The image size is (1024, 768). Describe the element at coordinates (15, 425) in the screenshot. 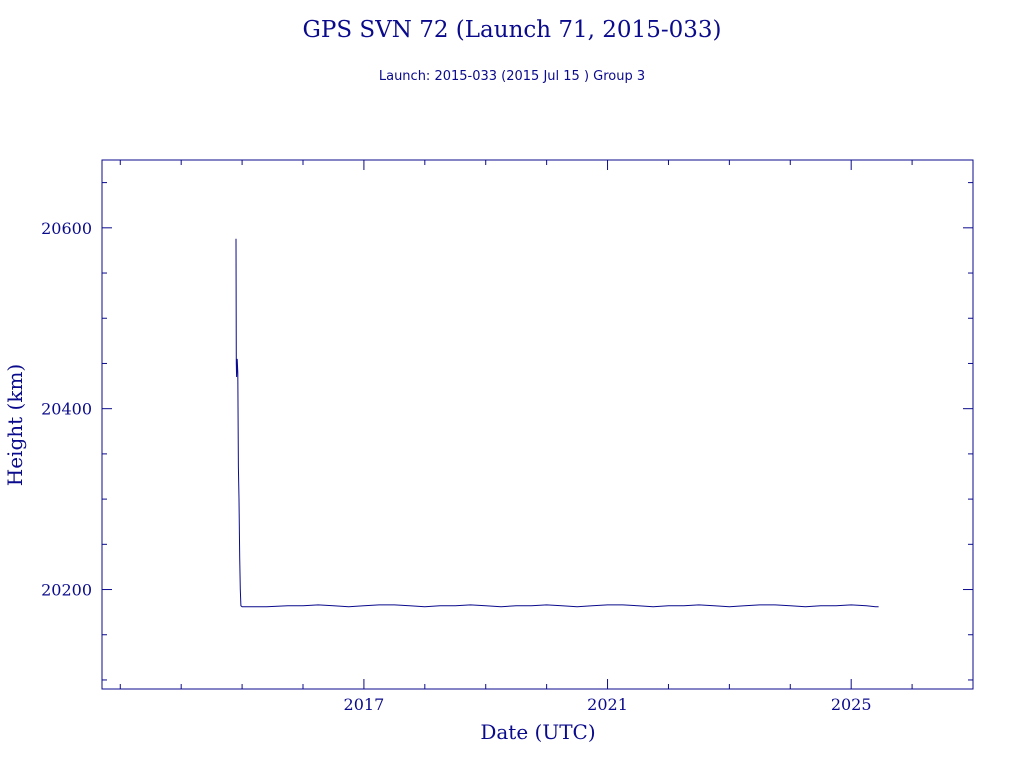

I see `y-axis-label: Height (km)` at that location.